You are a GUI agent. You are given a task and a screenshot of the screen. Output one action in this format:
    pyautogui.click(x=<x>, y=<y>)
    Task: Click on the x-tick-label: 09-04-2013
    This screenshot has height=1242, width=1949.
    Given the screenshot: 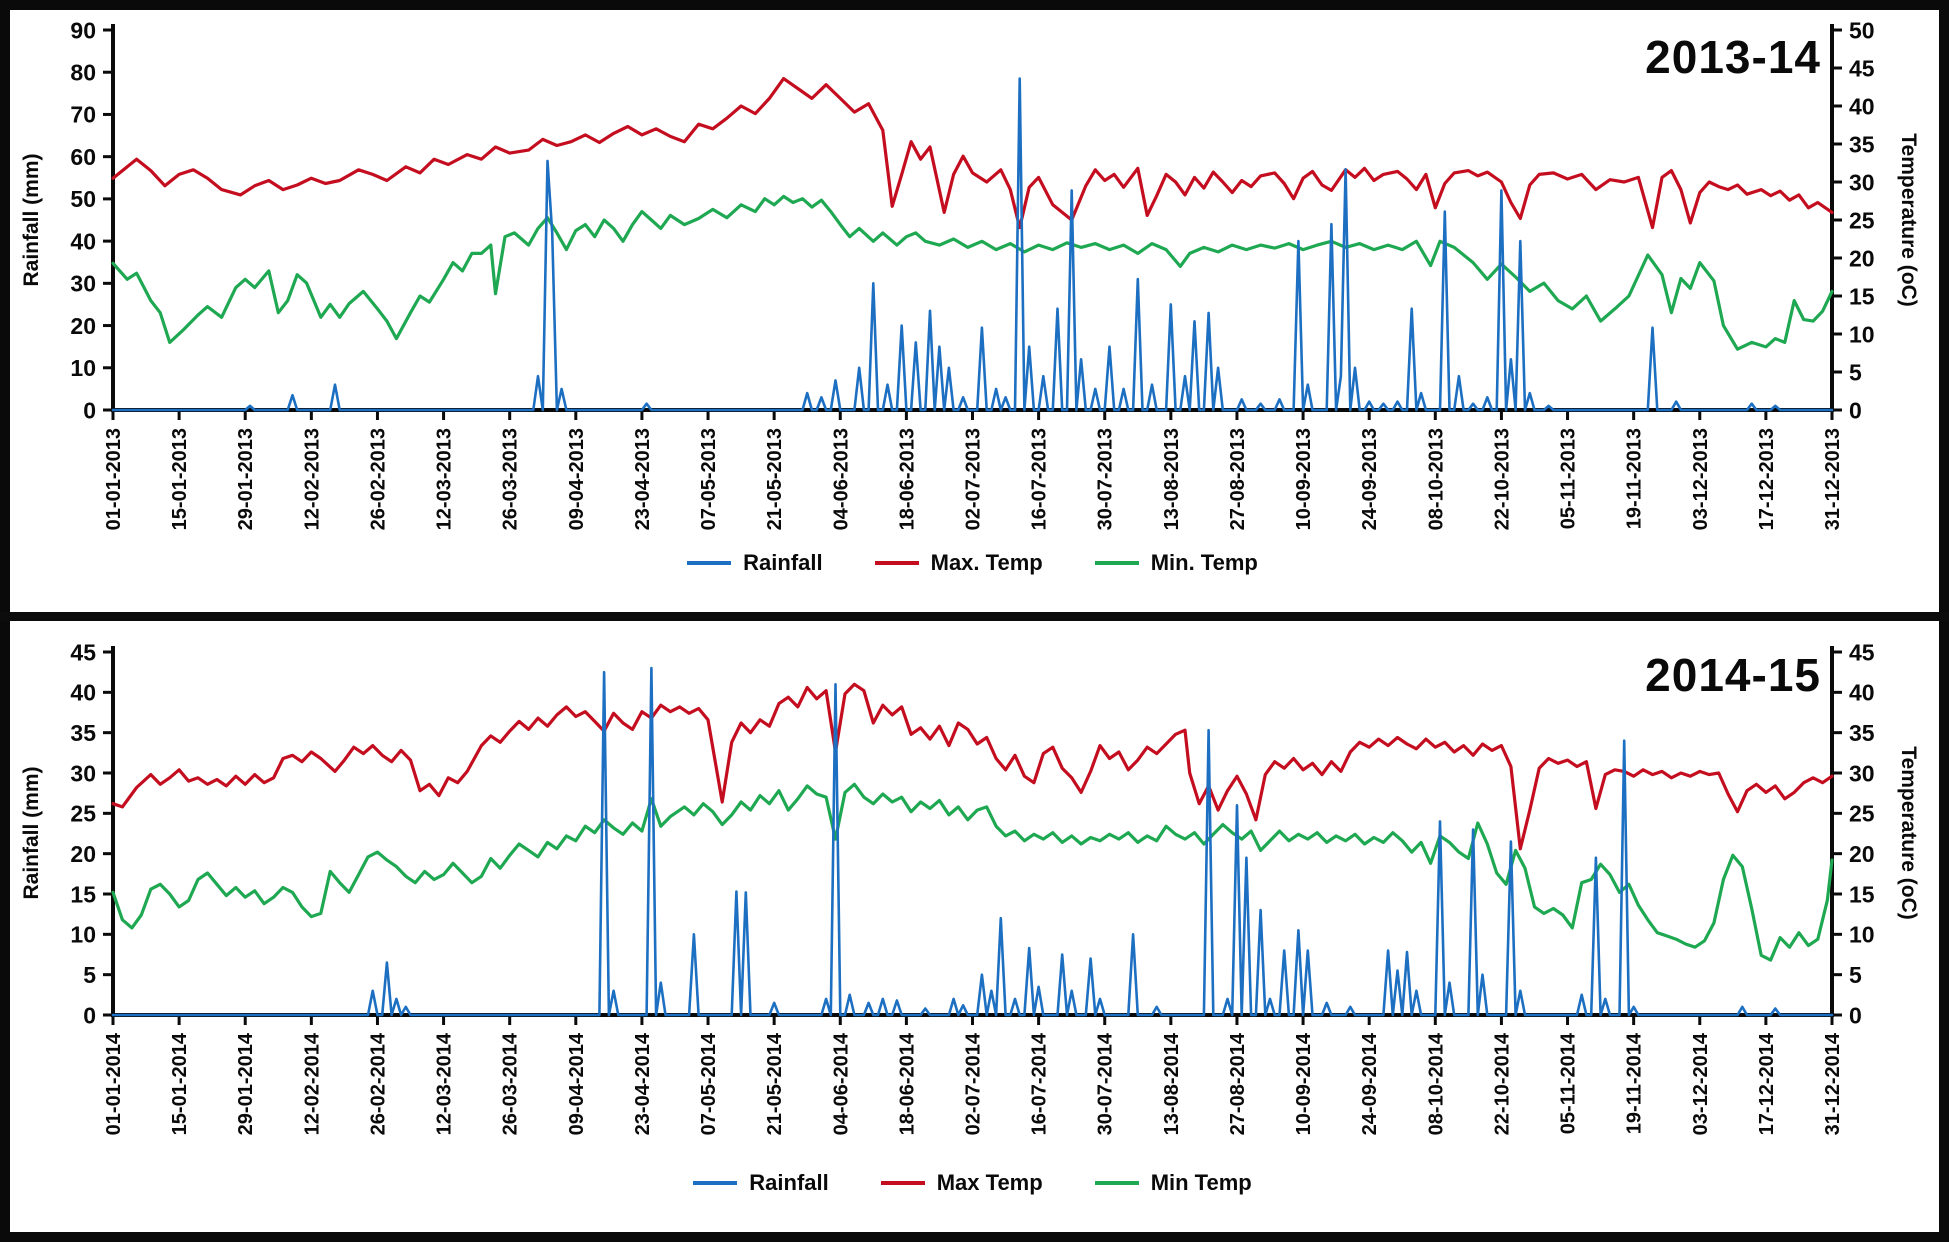 What is the action you would take?
    pyautogui.click(x=577, y=479)
    